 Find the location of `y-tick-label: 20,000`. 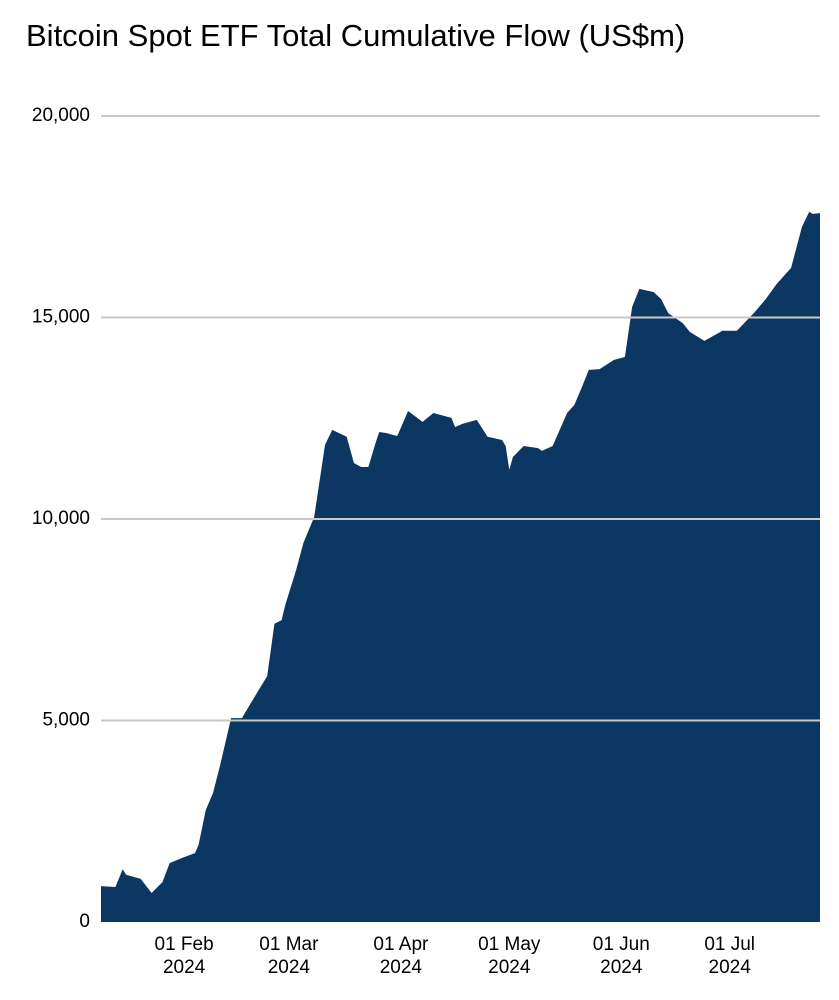

y-tick-label: 20,000 is located at coordinates (61, 115).